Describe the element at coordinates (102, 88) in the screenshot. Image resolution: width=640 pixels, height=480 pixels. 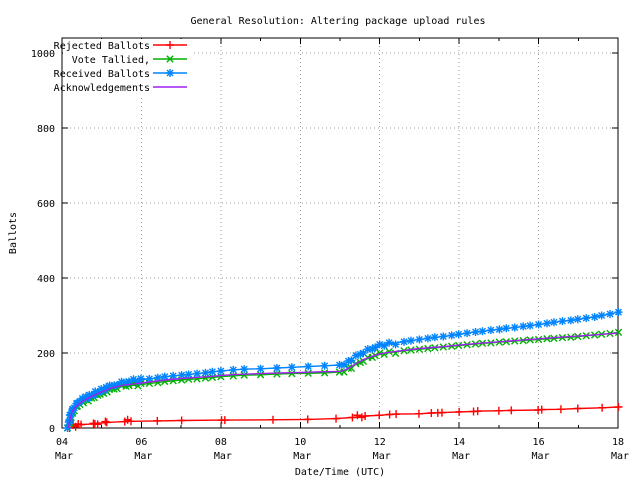
I see `legend-label-acknowledgements: Acknowledgements` at that location.